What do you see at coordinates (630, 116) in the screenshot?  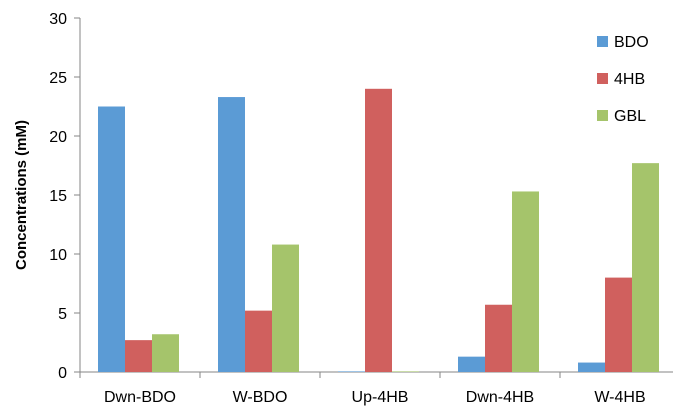 I see `legend-label-gbl: GBL` at bounding box center [630, 116].